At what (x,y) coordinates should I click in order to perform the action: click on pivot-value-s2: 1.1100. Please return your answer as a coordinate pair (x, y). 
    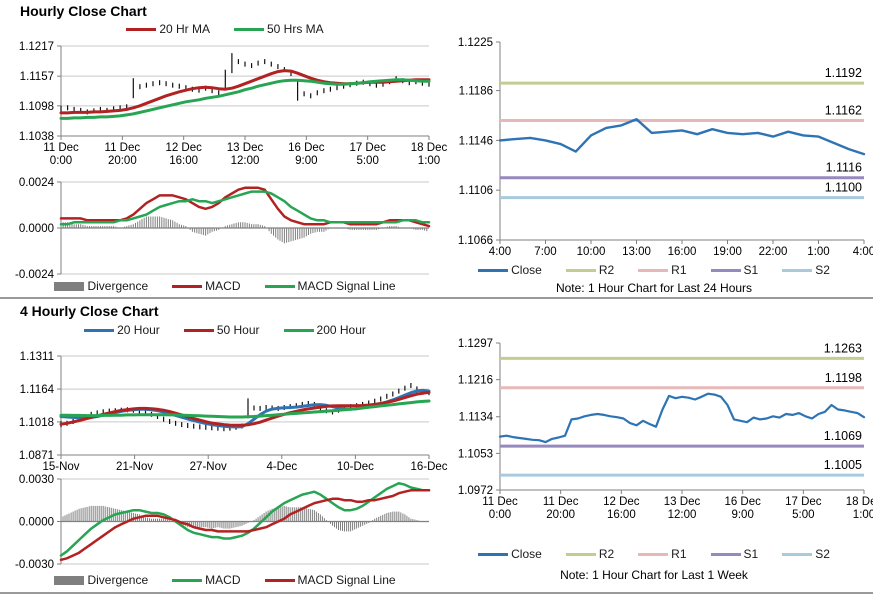
    Looking at the image, I should click on (843, 188).